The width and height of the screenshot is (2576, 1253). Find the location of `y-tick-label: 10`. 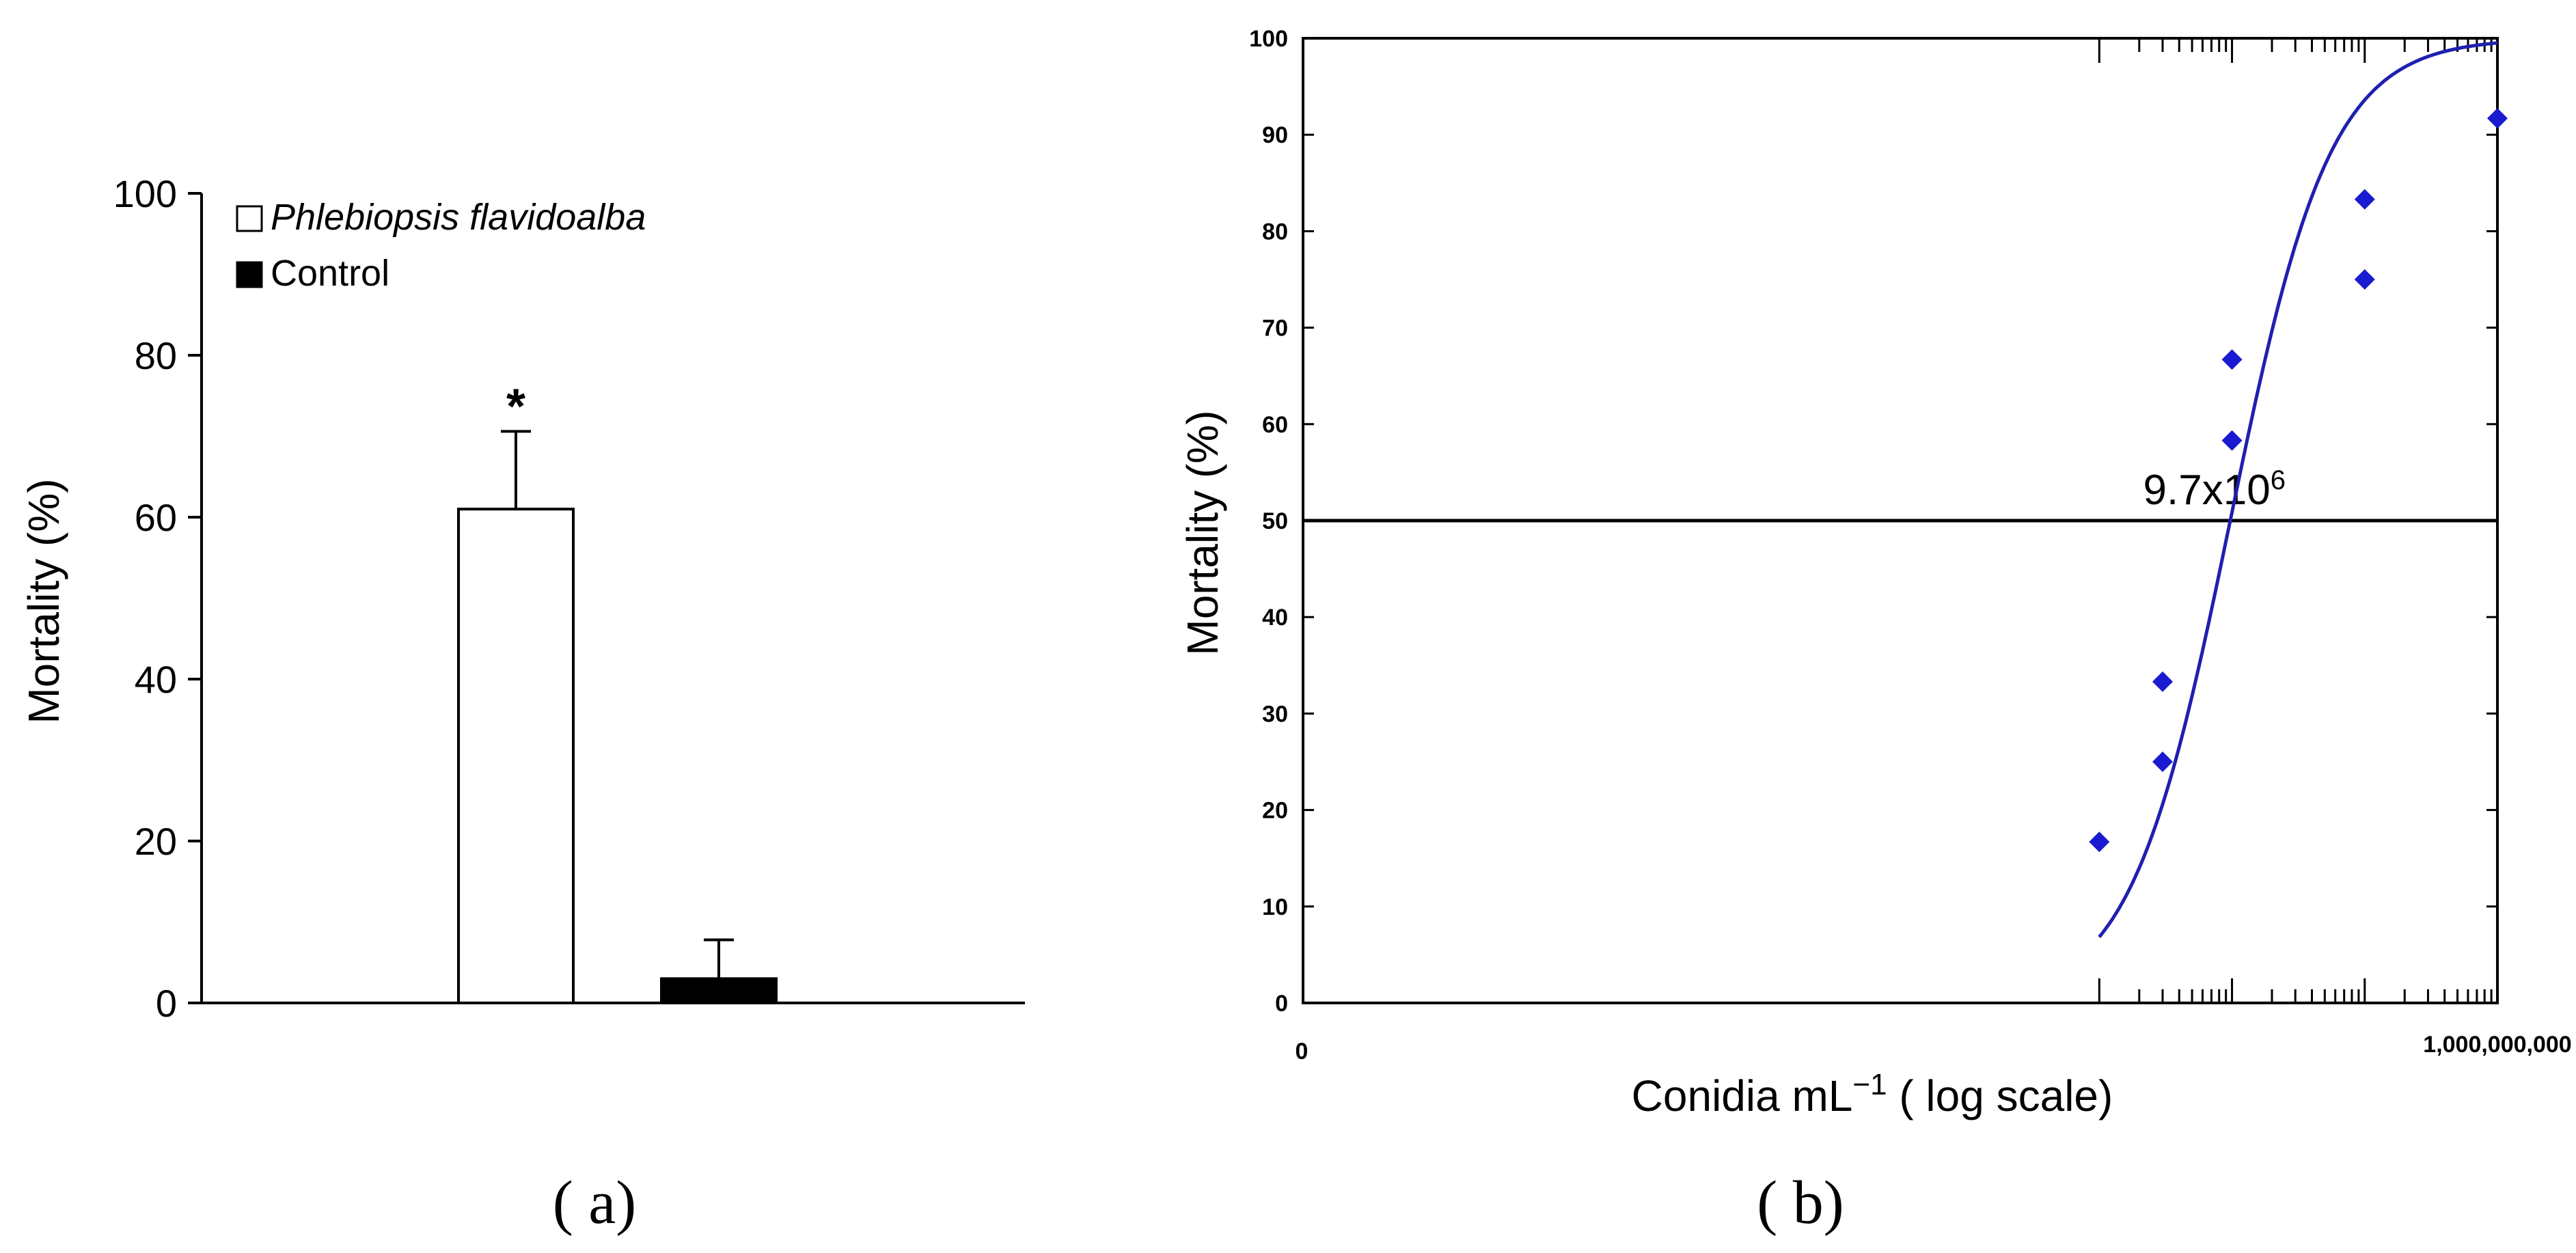

y-tick-label: 10 is located at coordinates (1275, 907).